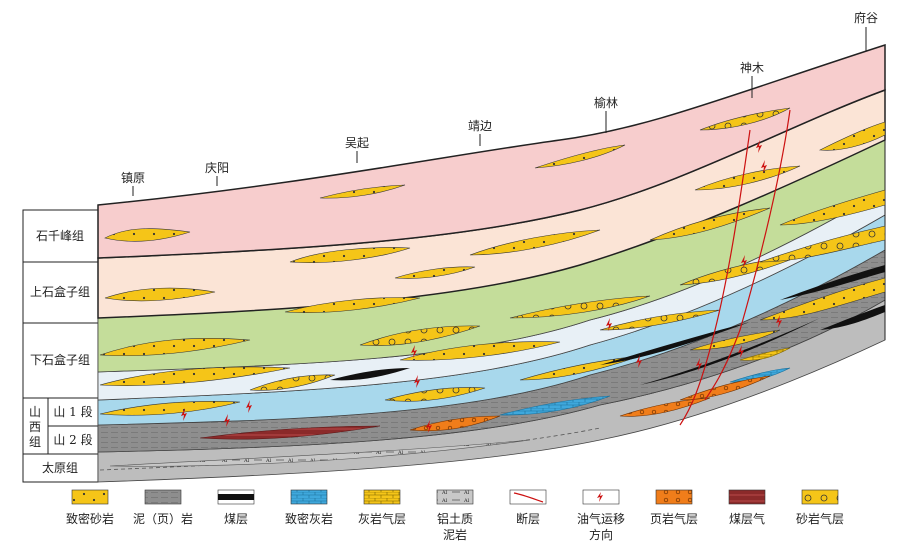 This screenshot has height=553, width=903. What do you see at coordinates (528, 518) in the screenshot?
I see `legend-label-fault: 断层` at bounding box center [528, 518].